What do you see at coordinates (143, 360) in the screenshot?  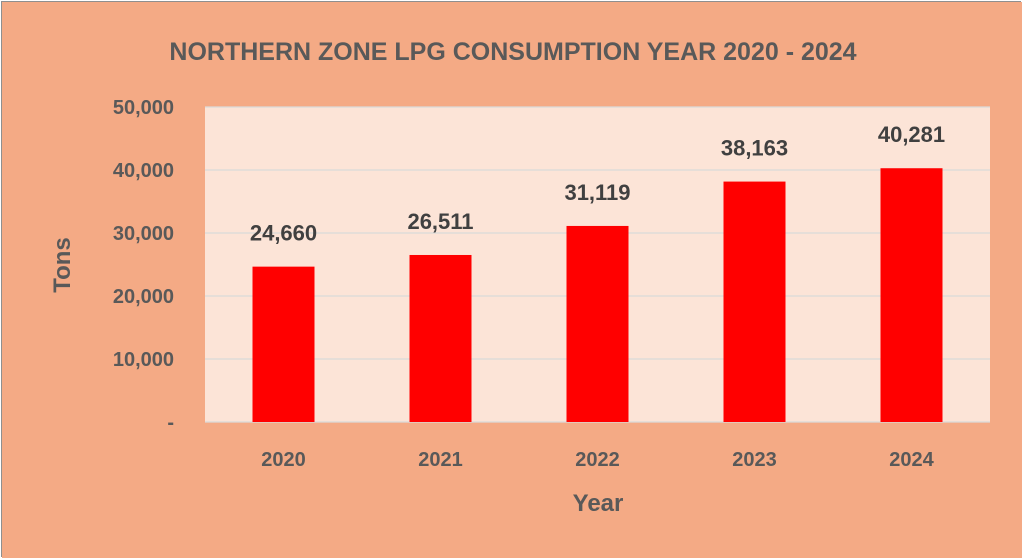 I see `y-tick-label: 10,000` at bounding box center [143, 360].